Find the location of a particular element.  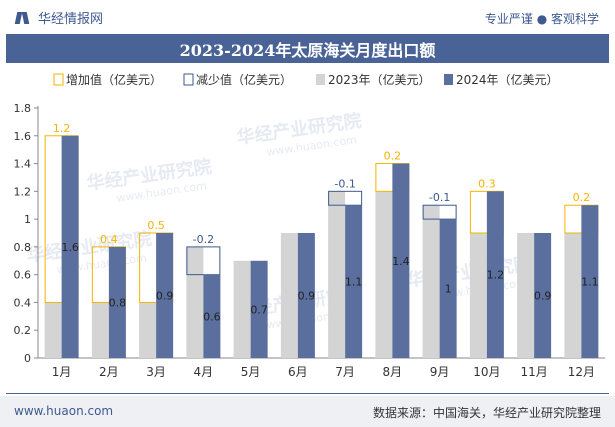

y-tick-label: 0 is located at coordinates (27, 358).